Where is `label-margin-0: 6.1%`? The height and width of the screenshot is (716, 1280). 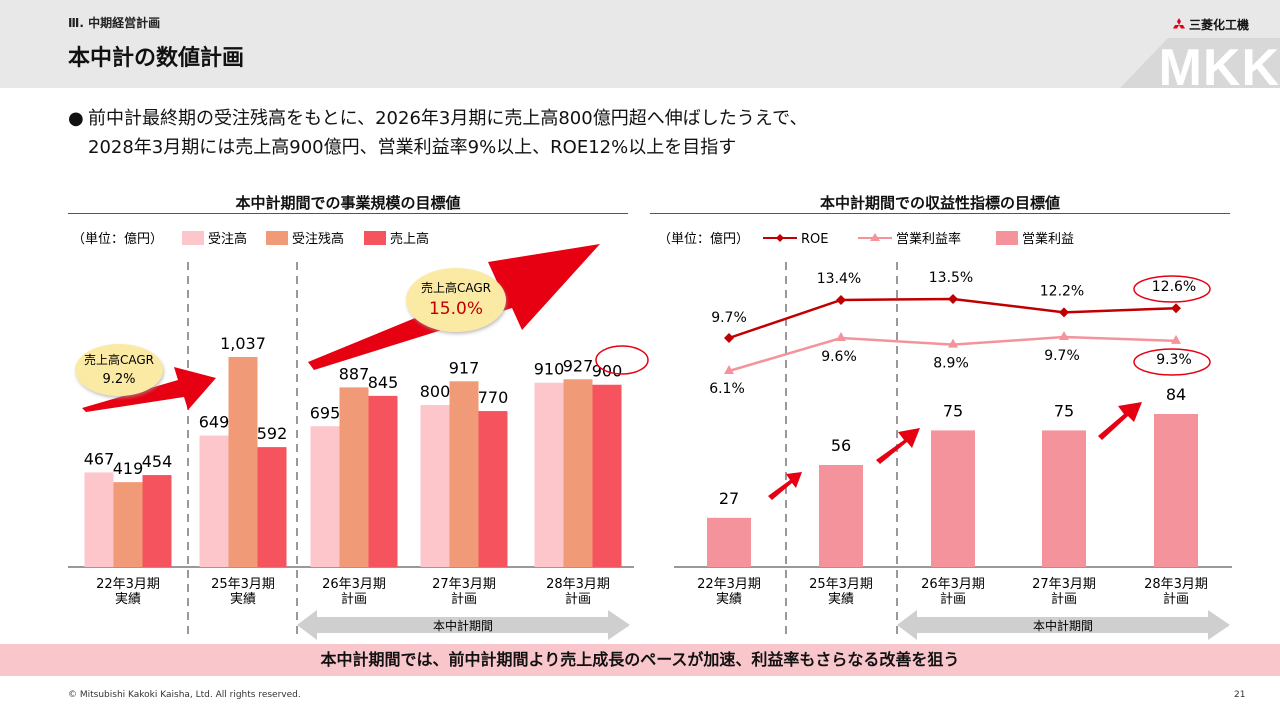 label-margin-0: 6.1% is located at coordinates (727, 389).